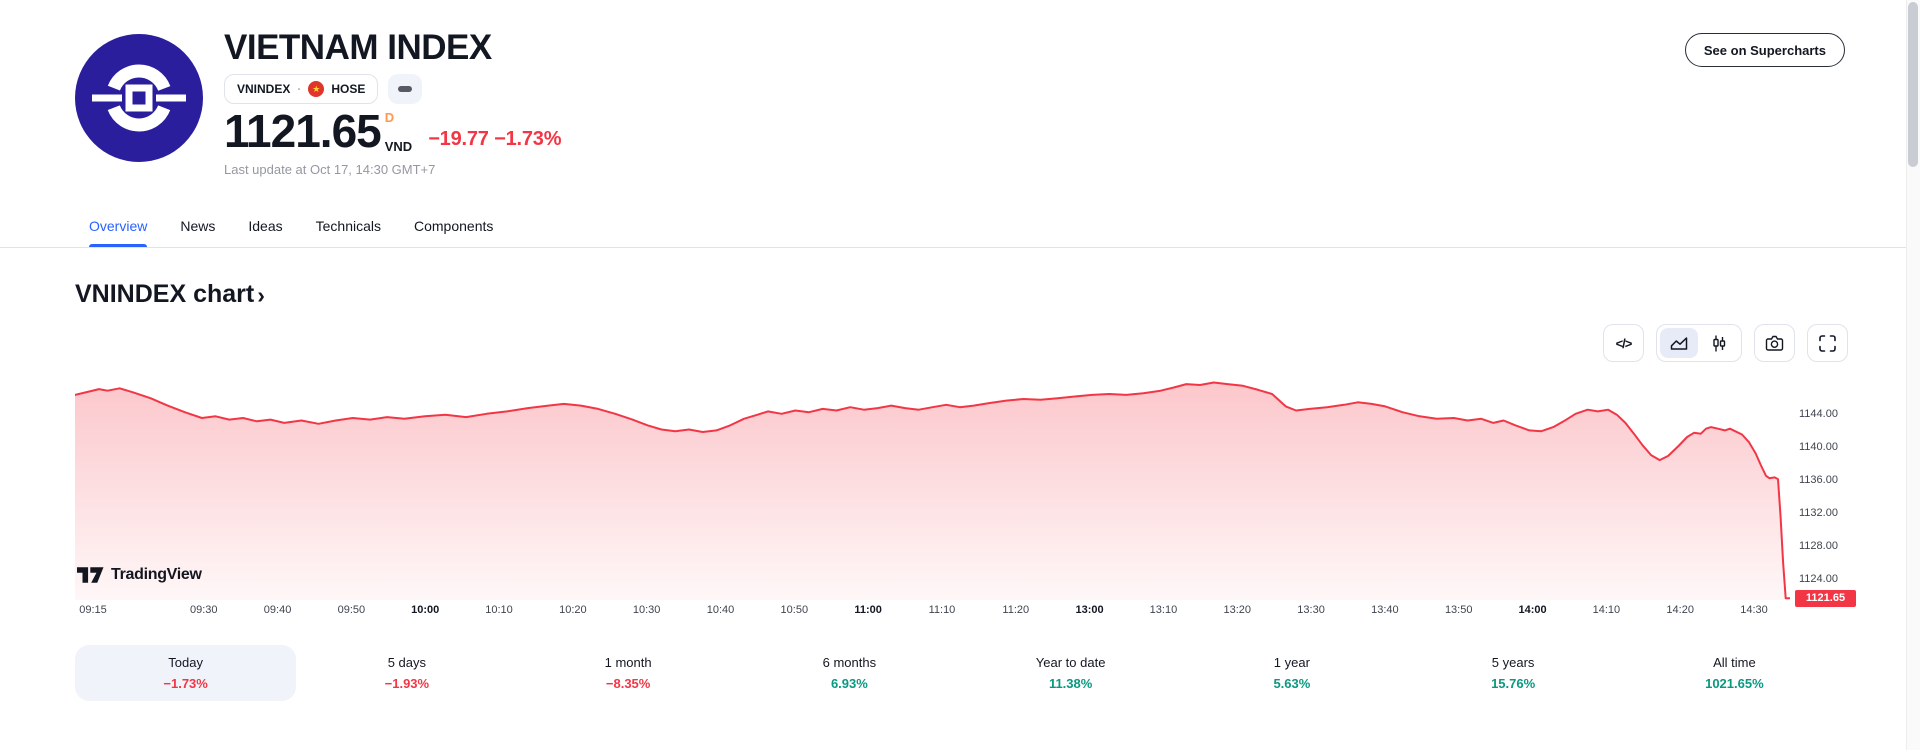 This screenshot has width=1920, height=750. What do you see at coordinates (398, 147) in the screenshot?
I see `currency-label: VND` at bounding box center [398, 147].